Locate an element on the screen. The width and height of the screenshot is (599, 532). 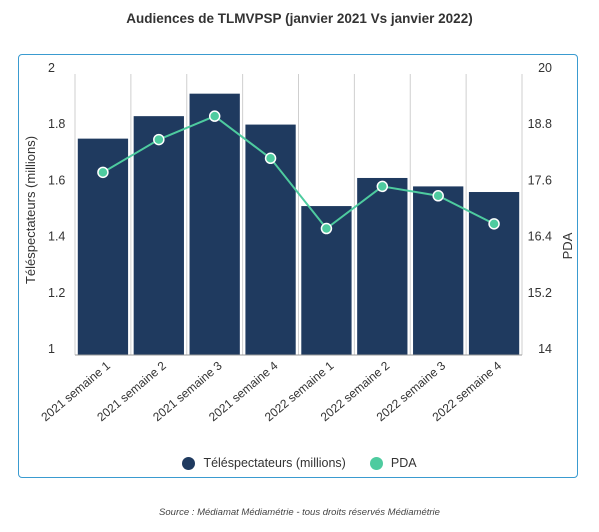
y-right-tick-label: 16.4 is located at coordinates (540, 237).